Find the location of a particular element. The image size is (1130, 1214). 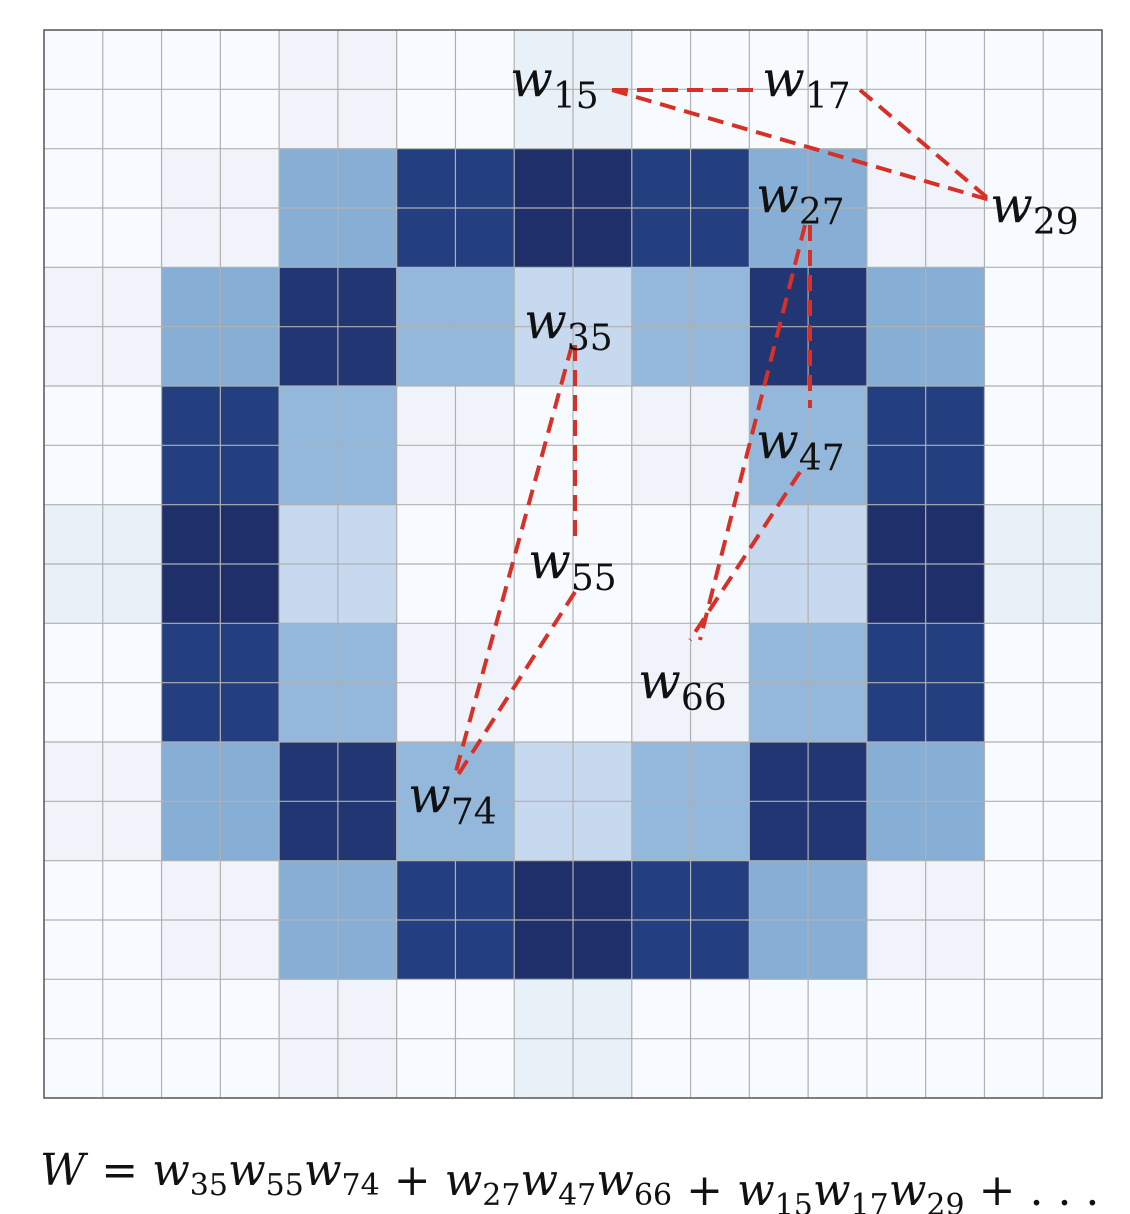

node-label: w66 is located at coordinates (682, 685).